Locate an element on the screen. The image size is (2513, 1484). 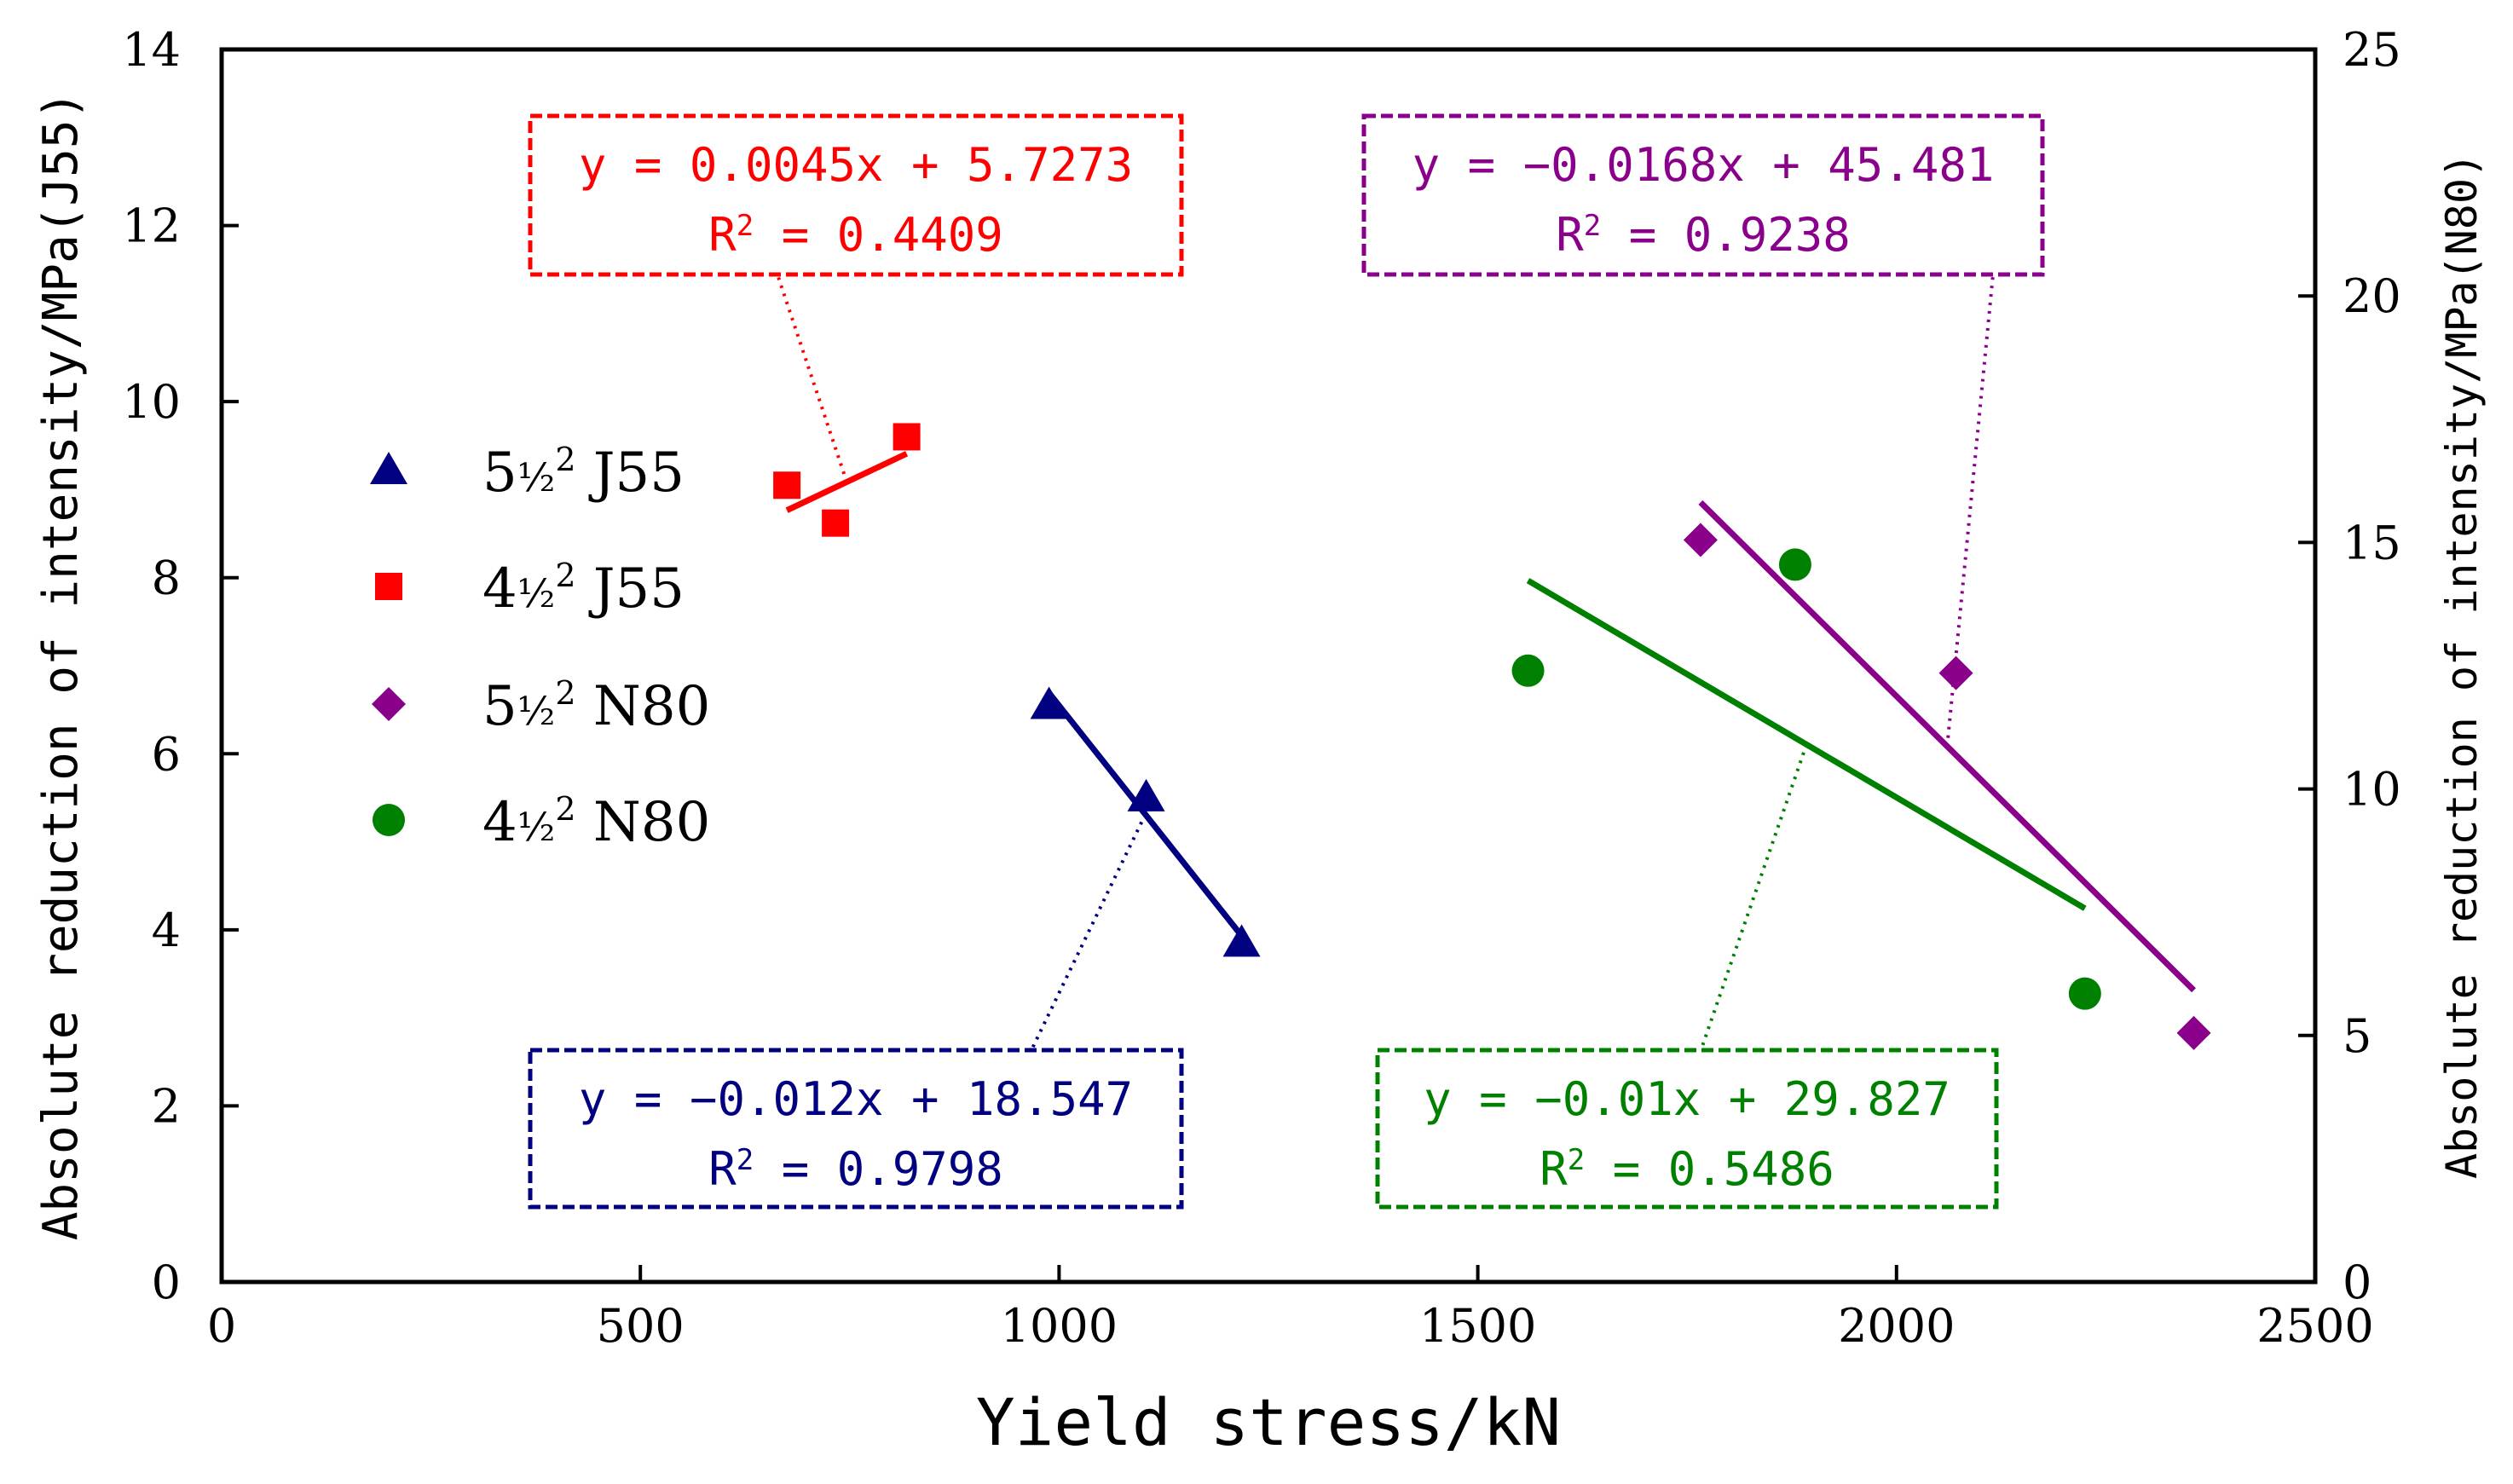
legend-label-5n80: 5½2 N80 is located at coordinates (596, 706).